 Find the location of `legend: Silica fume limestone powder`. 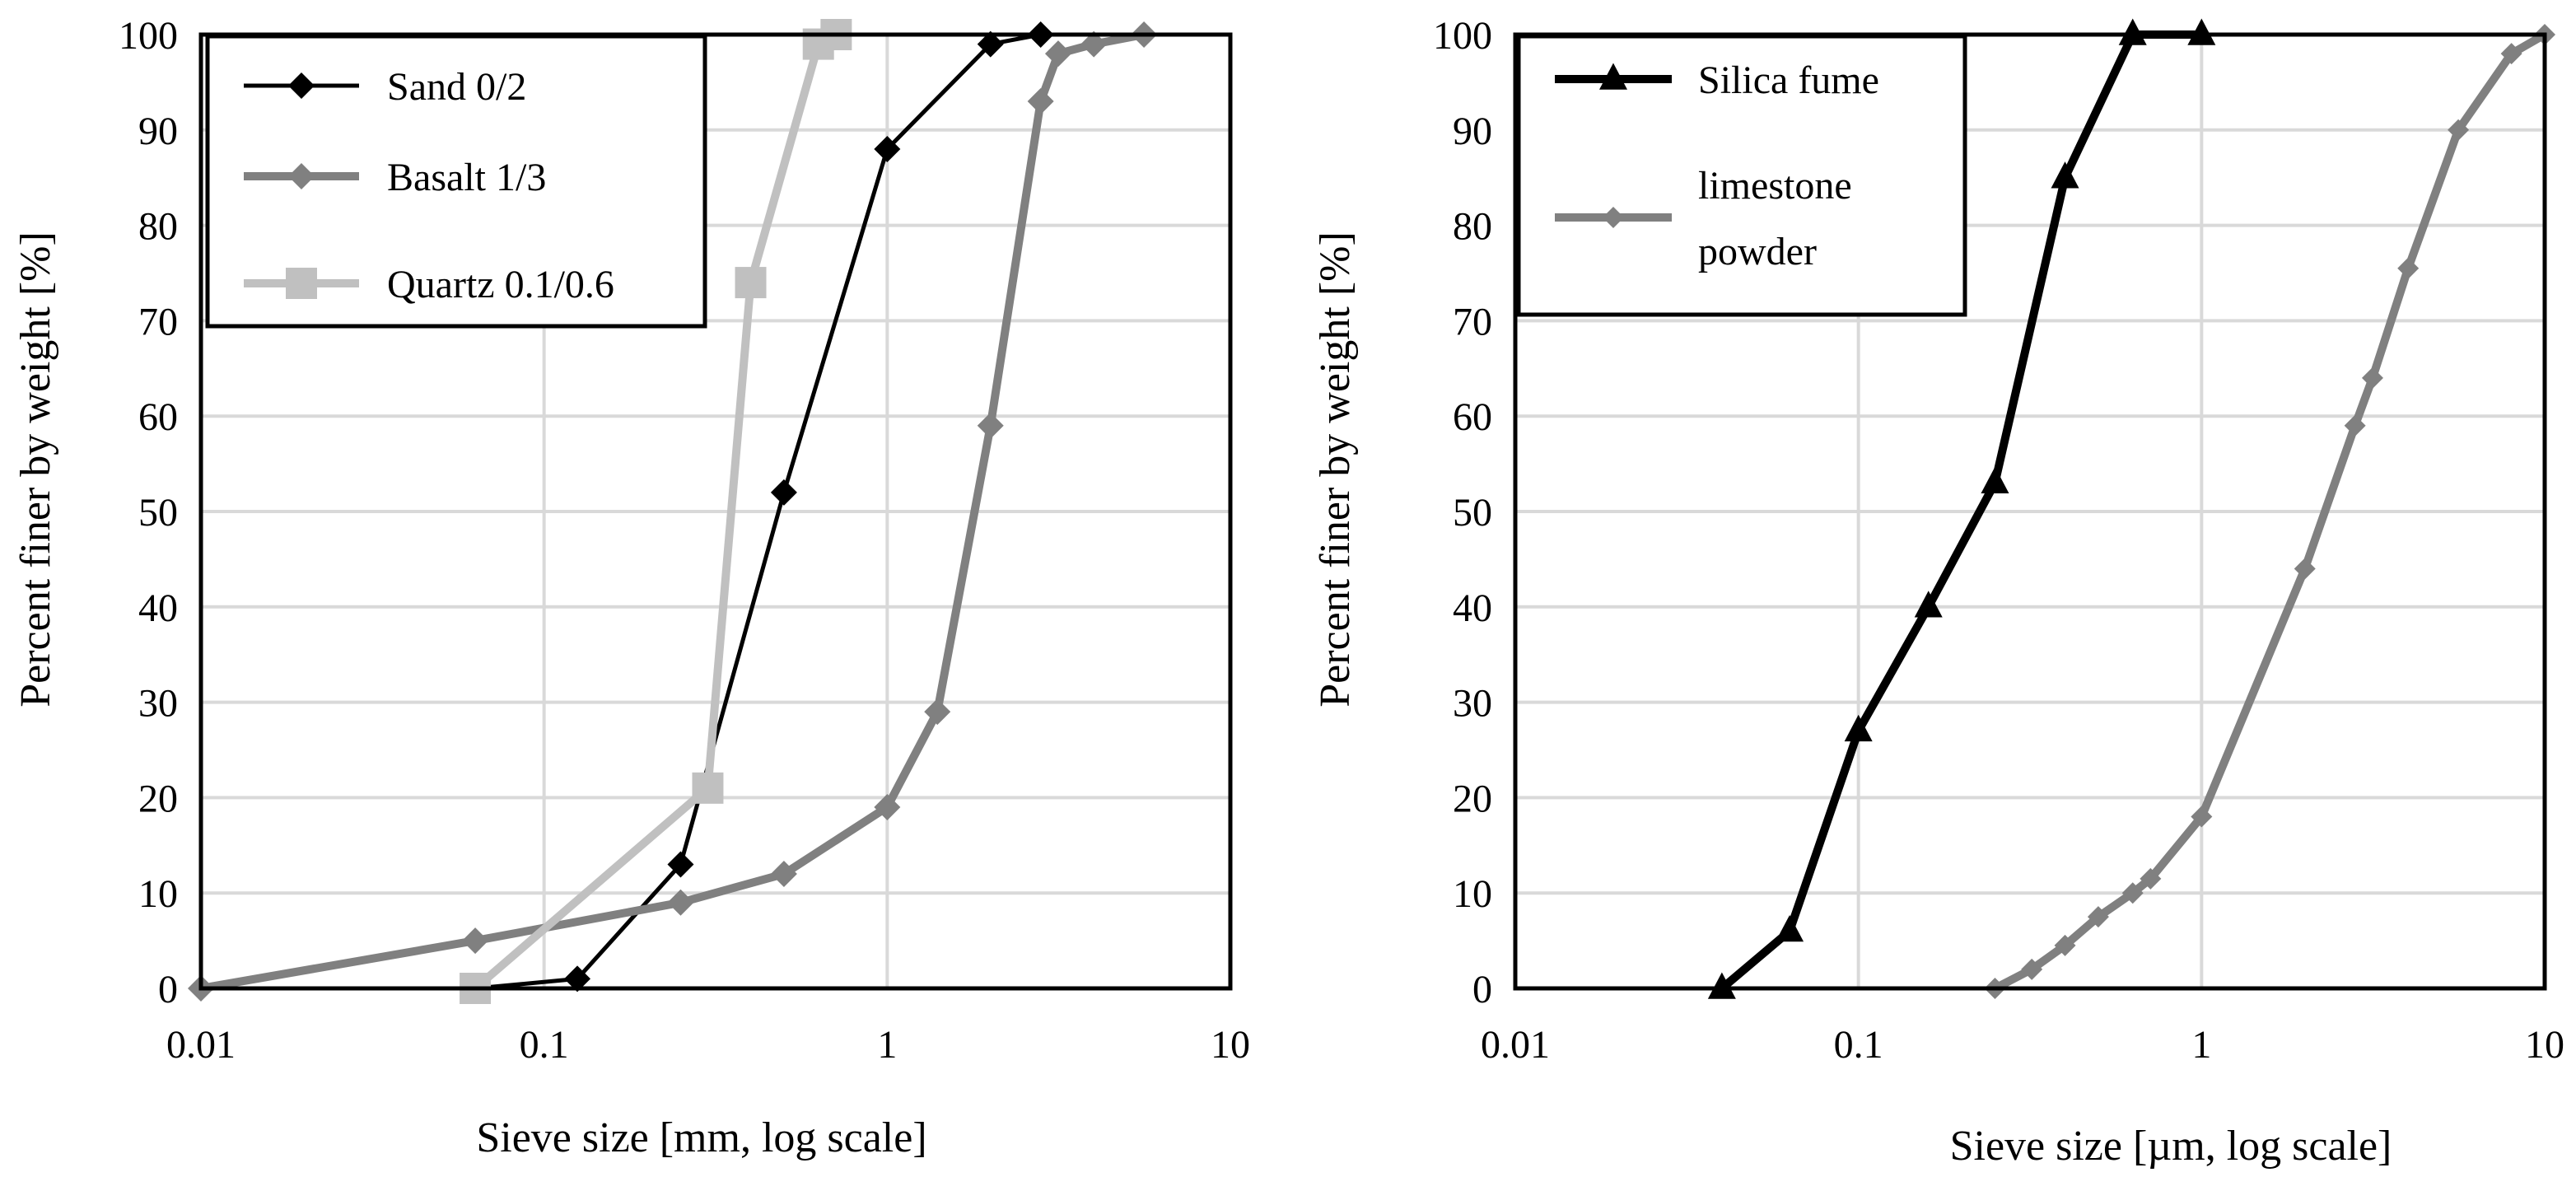

legend: Silica fume limestone powder is located at coordinates (1741, 175).